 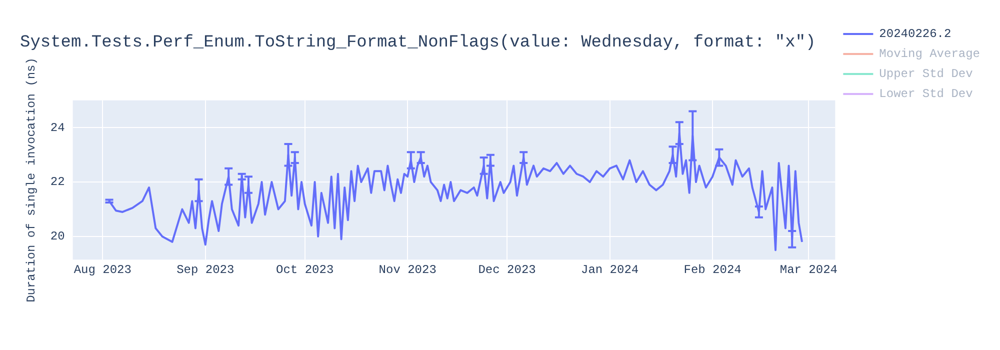 What do you see at coordinates (713, 269) in the screenshot?
I see `x-tick-label: Feb 2024` at bounding box center [713, 269].